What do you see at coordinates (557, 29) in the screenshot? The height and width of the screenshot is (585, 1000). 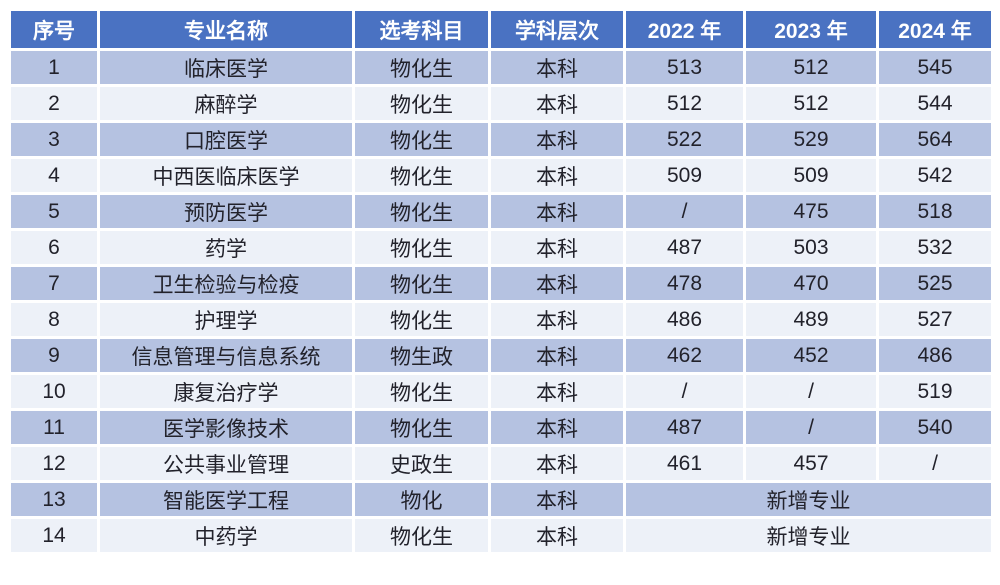 I see `column-header-level: 学科层次` at bounding box center [557, 29].